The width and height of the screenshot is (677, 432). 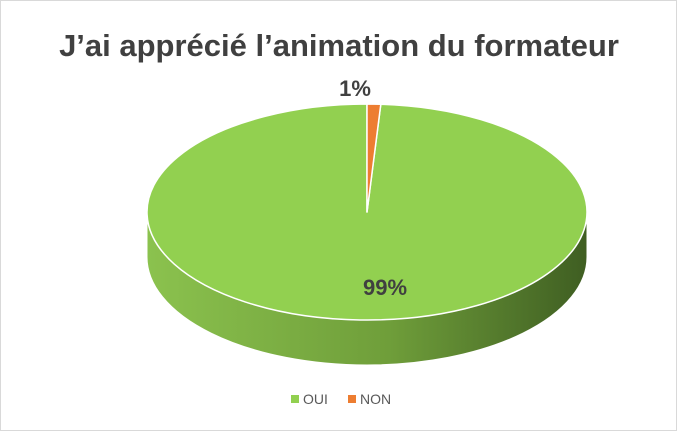 What do you see at coordinates (295, 399) in the screenshot?
I see `legend-swatch-oui` at bounding box center [295, 399].